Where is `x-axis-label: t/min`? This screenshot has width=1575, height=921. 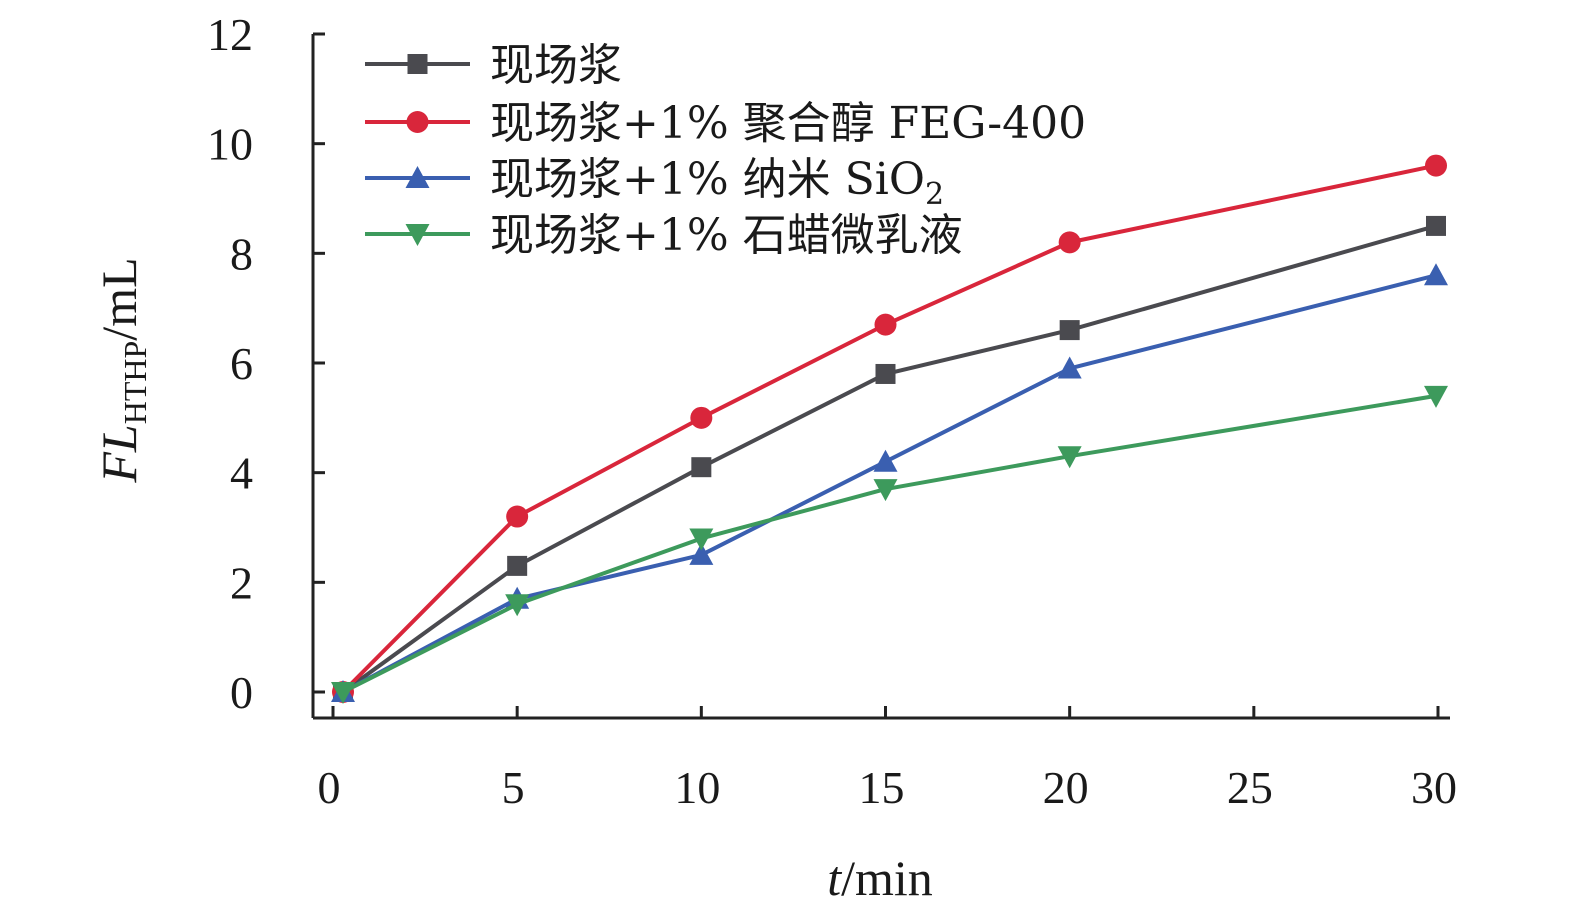
x-axis-label: t/min is located at coordinates (880, 878).